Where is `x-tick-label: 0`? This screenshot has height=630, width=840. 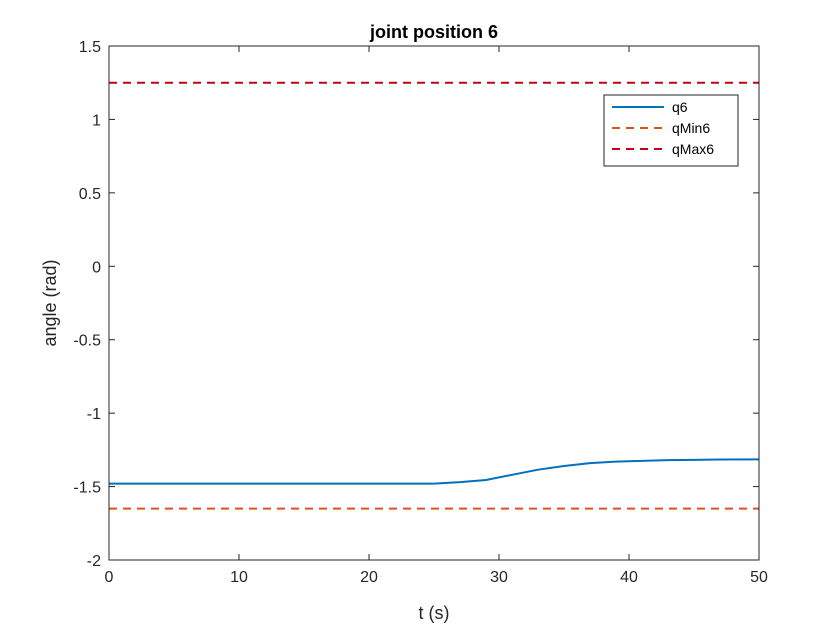 x-tick-label: 0 is located at coordinates (109, 577).